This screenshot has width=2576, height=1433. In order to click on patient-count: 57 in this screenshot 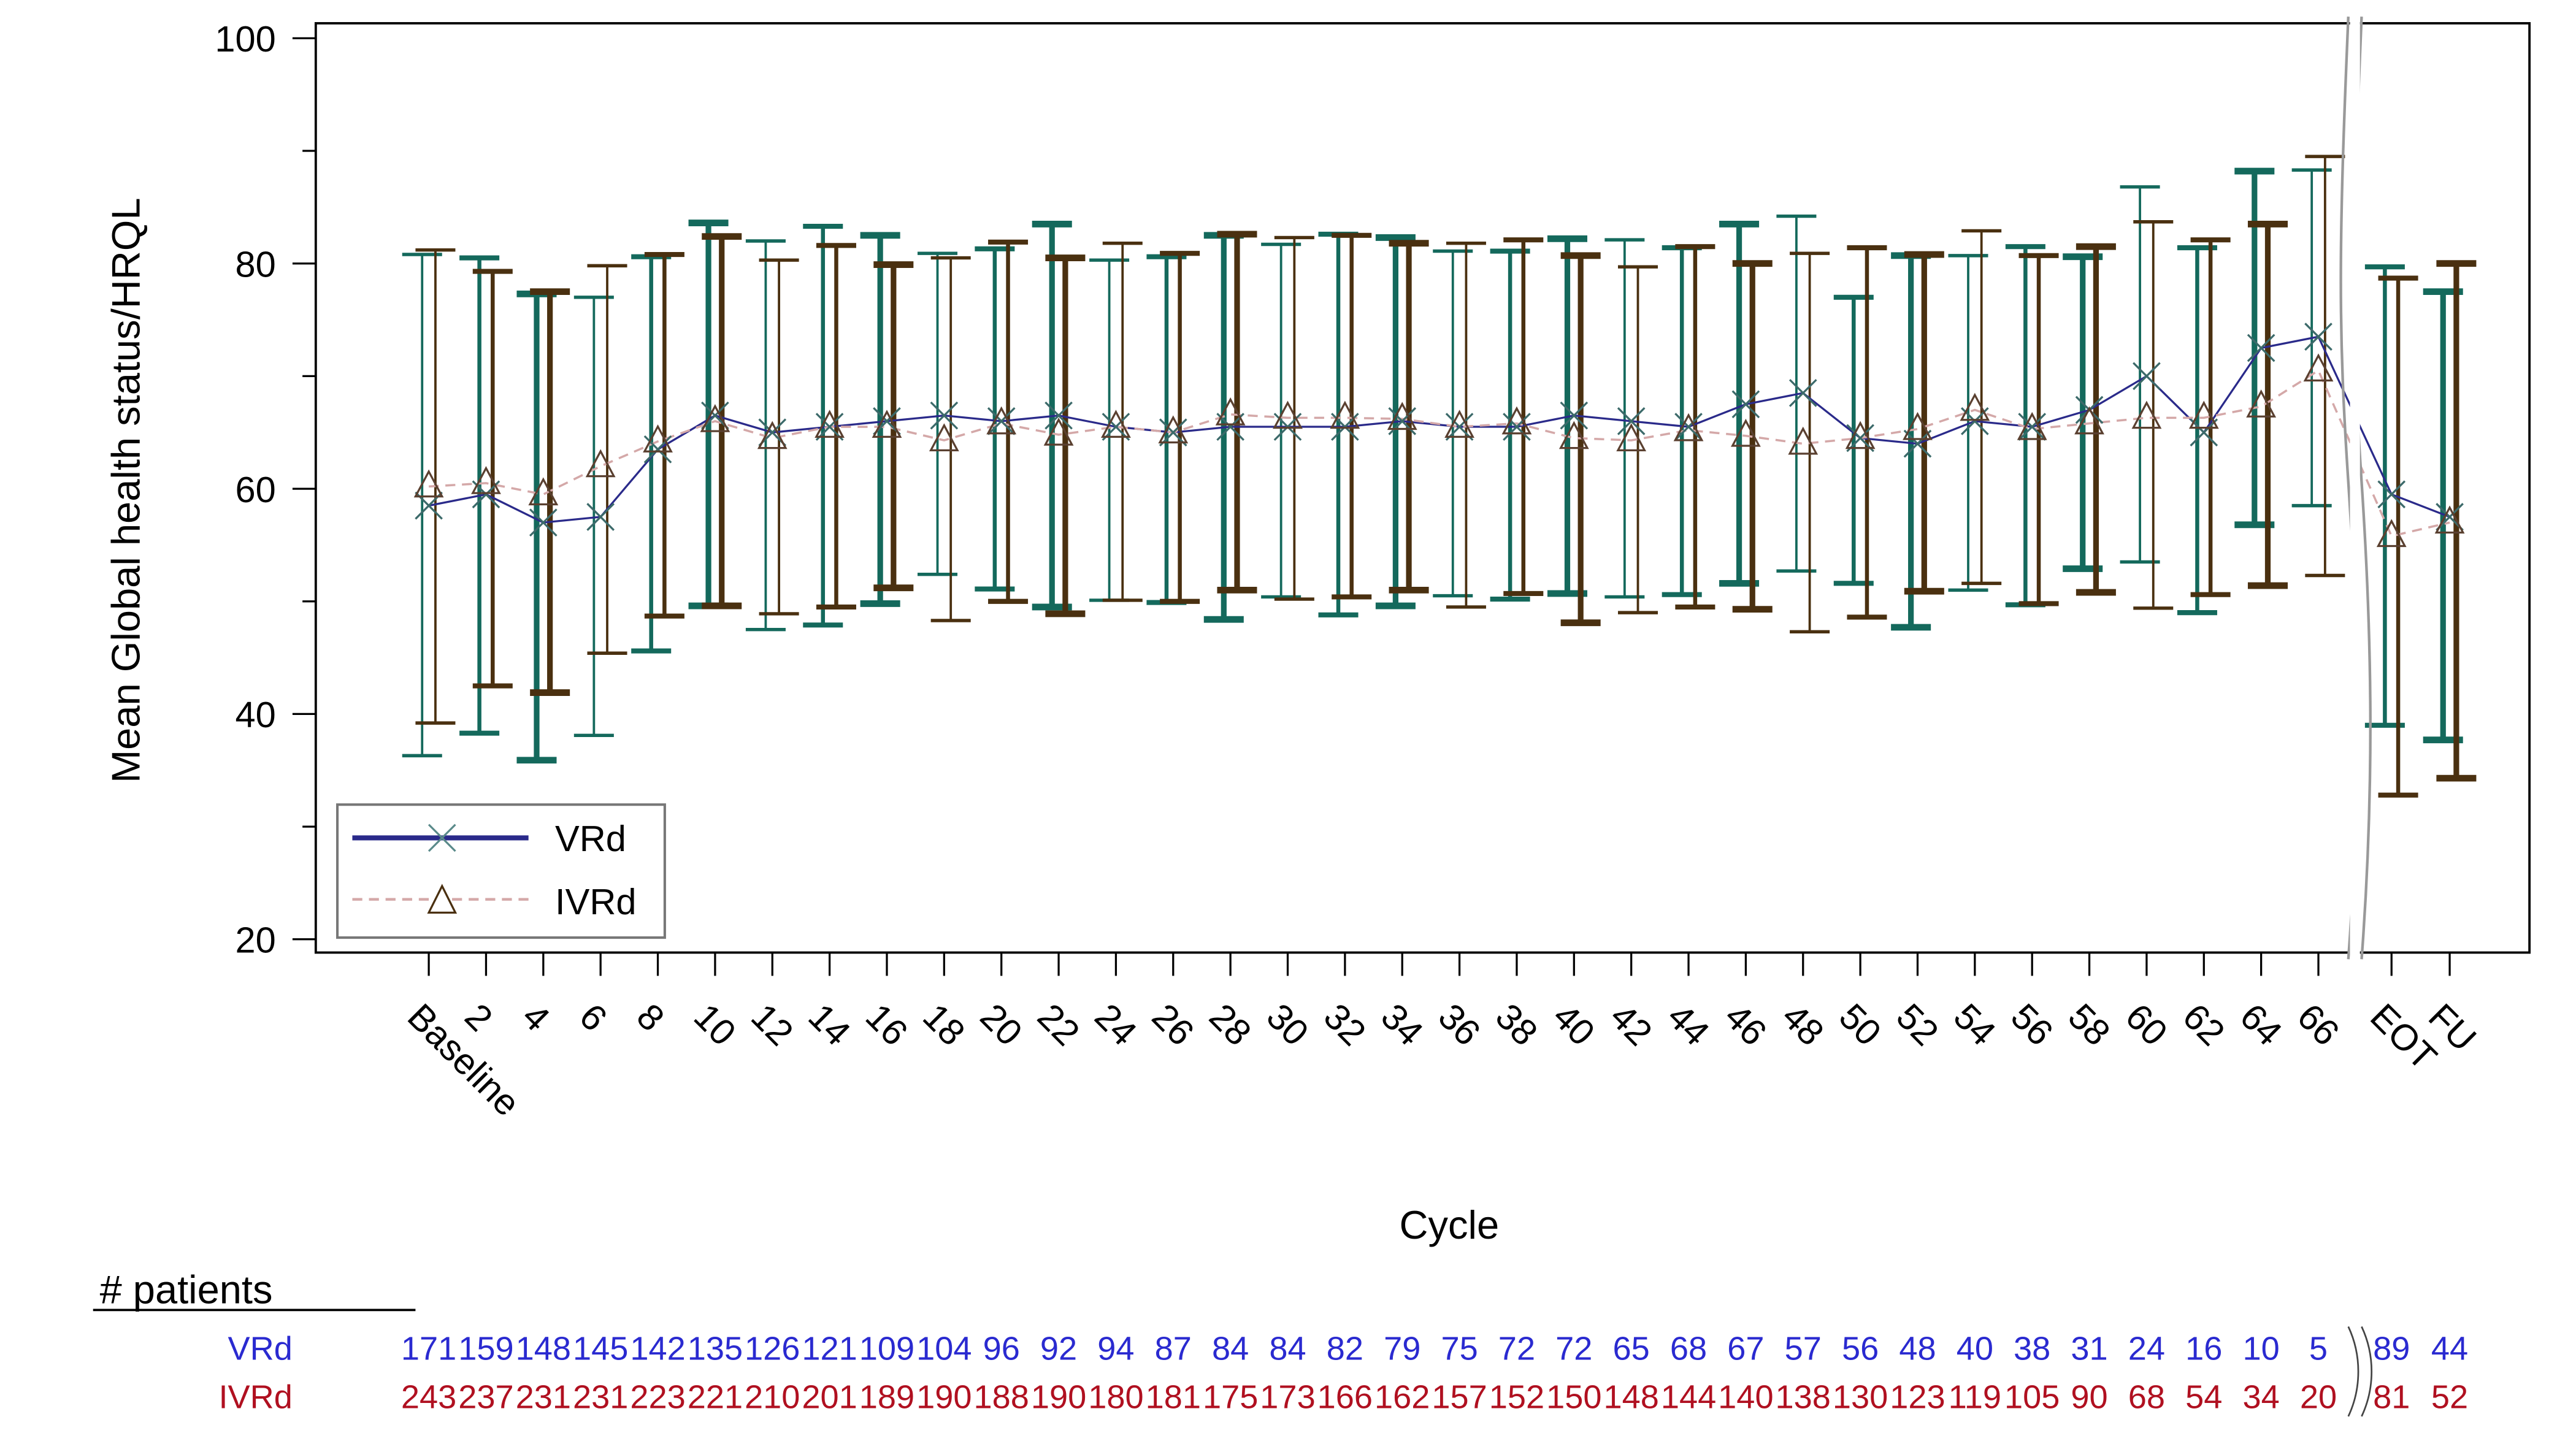, I will do `click(1803, 1349)`.